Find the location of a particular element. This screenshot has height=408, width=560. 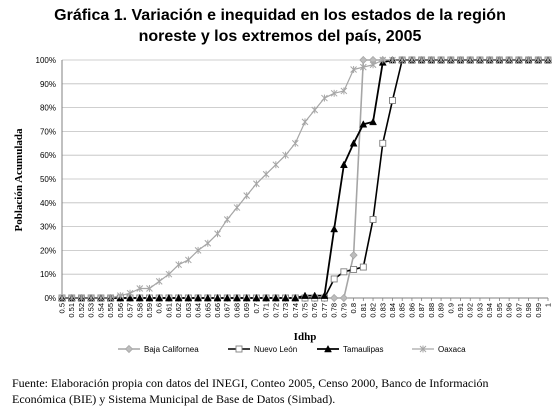

x-axis-label: Idhp is located at coordinates (305, 337).